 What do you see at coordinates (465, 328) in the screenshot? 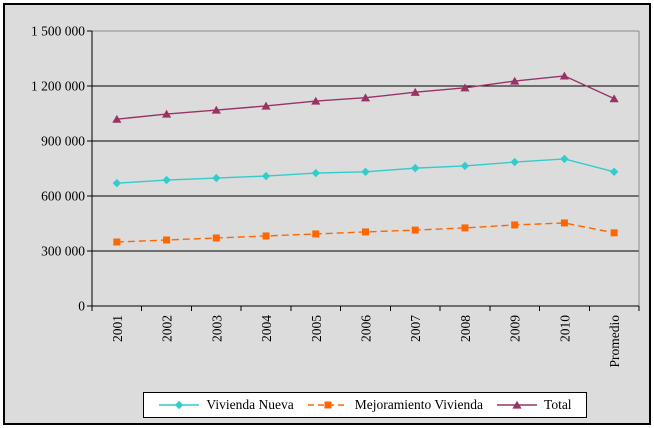
I see `x-axis-tick-label: 2008` at bounding box center [465, 328].